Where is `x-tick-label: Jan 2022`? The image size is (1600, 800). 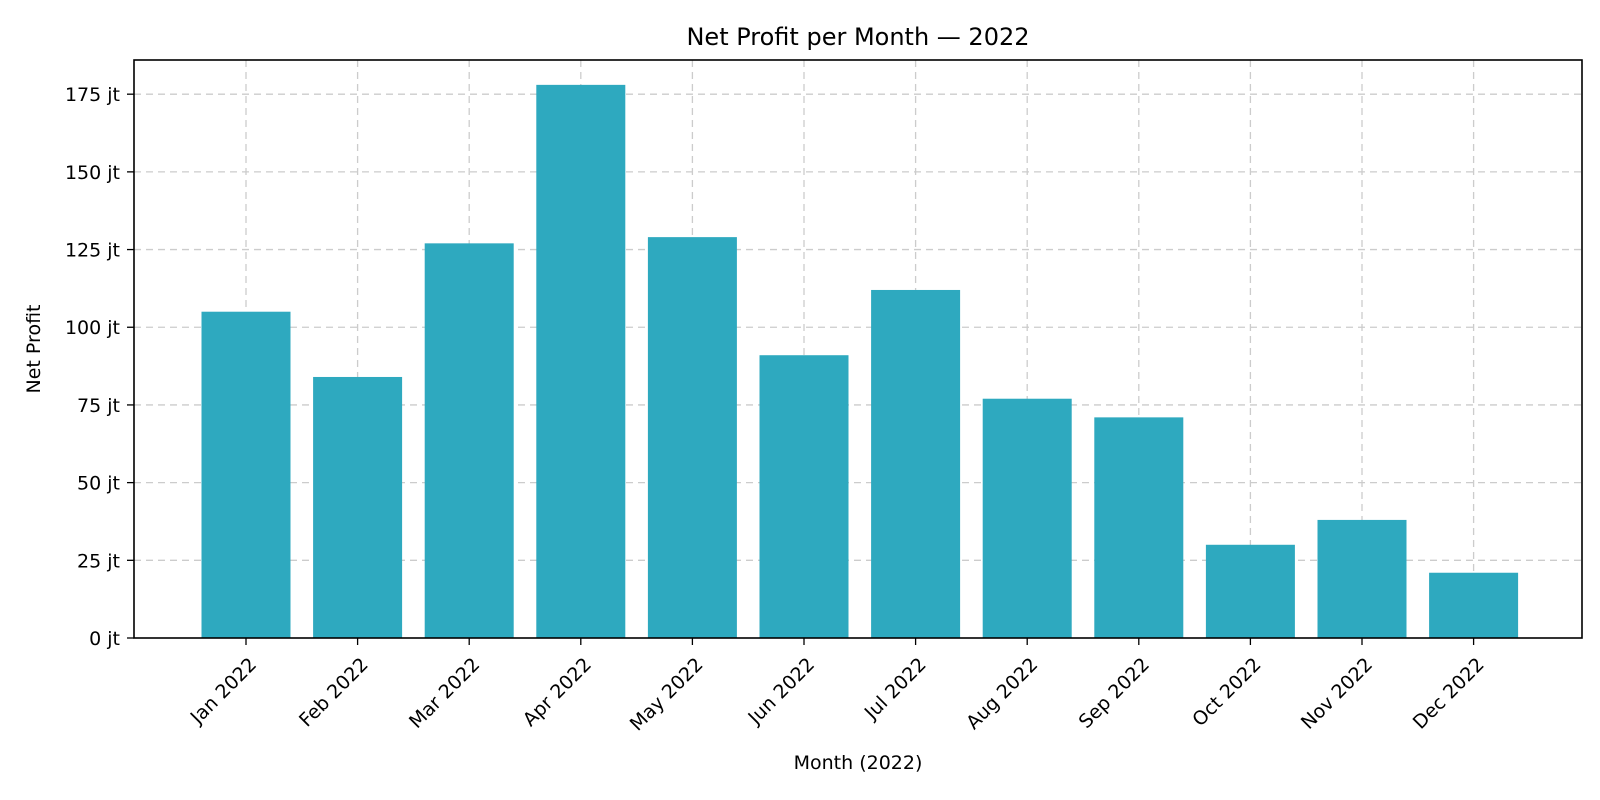 x-tick-label: Jan 2022 is located at coordinates (223, 691).